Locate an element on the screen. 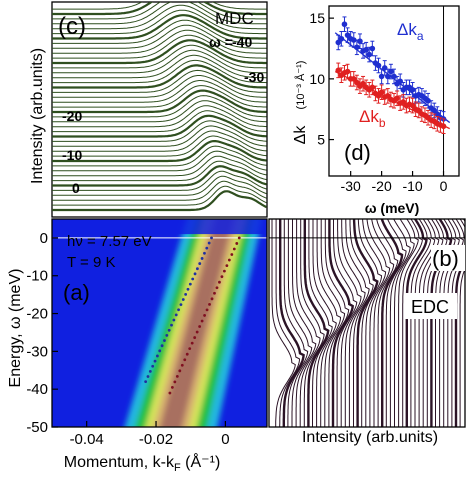 The height and width of the screenshot is (480, 469). panel-b-label: (b) is located at coordinates (445, 258).